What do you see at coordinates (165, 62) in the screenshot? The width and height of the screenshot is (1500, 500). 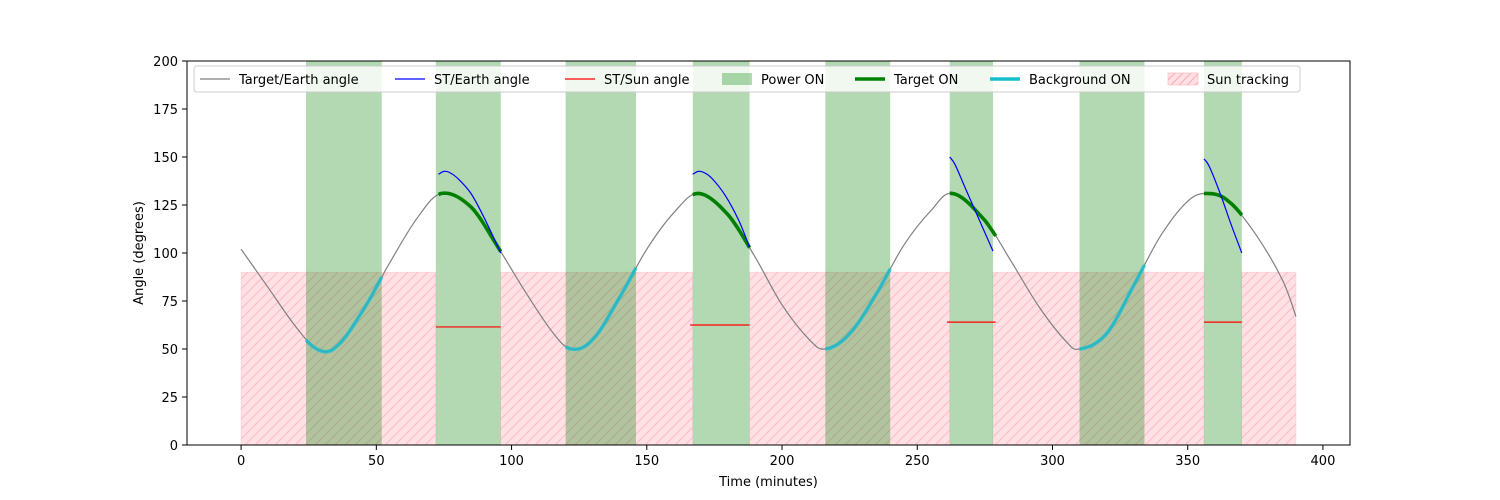 I see `y-tick-label: 200` at bounding box center [165, 62].